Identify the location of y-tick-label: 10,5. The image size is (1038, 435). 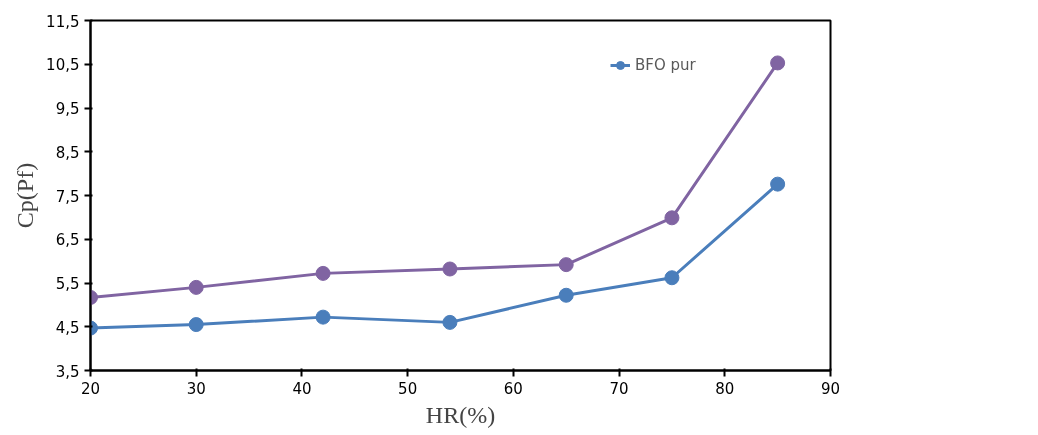
(63, 65).